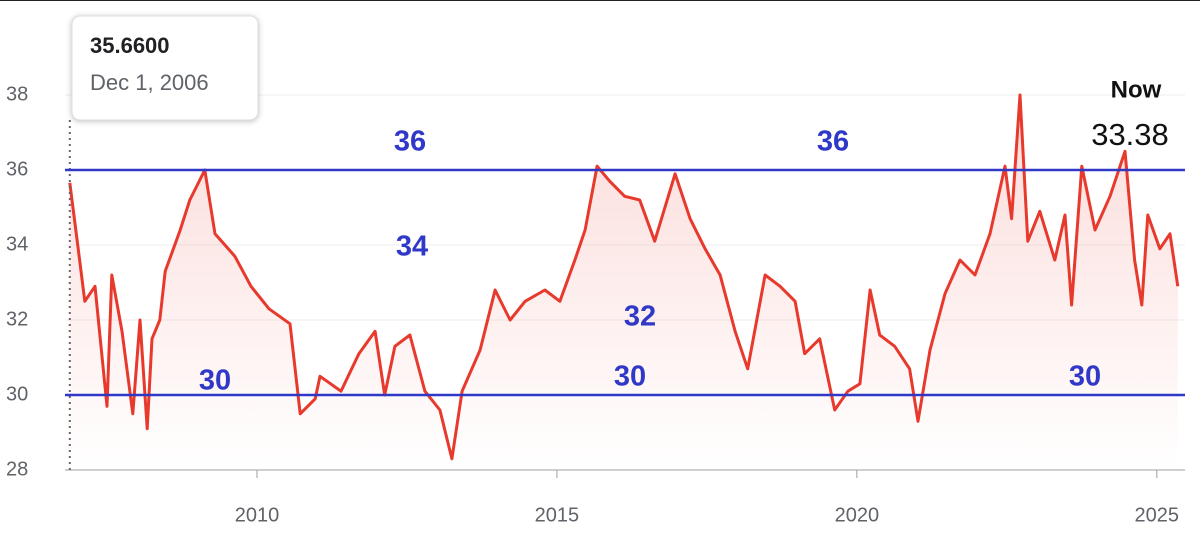 The width and height of the screenshot is (1200, 534). What do you see at coordinates (17, 169) in the screenshot?
I see `y-tick-label: 36` at bounding box center [17, 169].